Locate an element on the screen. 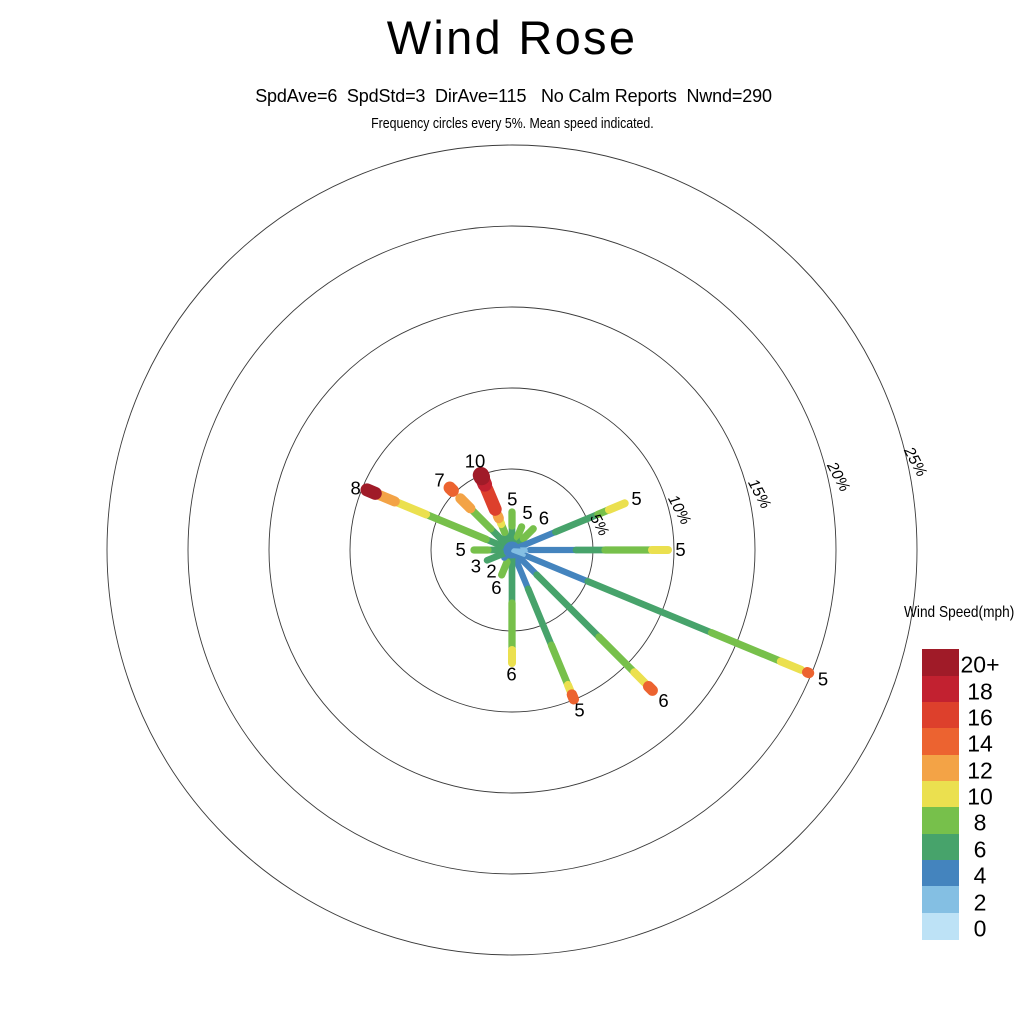  svg-text: 7 is located at coordinates (439, 480).